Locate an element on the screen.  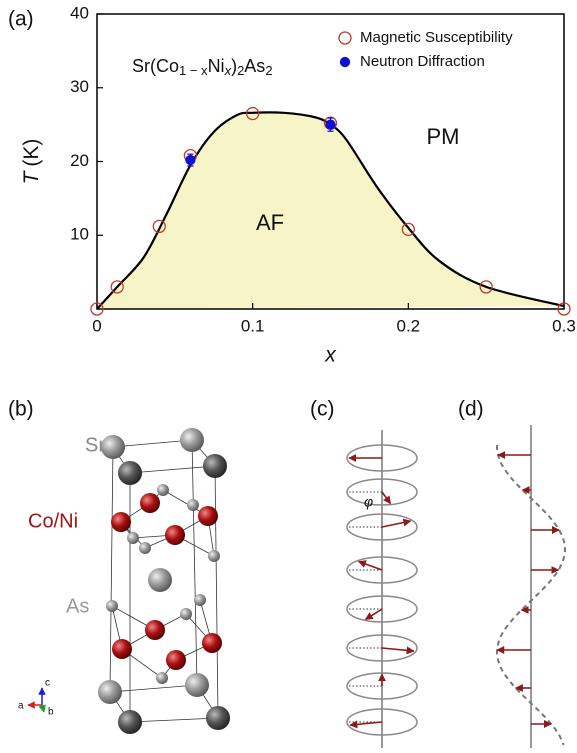
y-axis-label: T (K) is located at coordinates (31, 162).